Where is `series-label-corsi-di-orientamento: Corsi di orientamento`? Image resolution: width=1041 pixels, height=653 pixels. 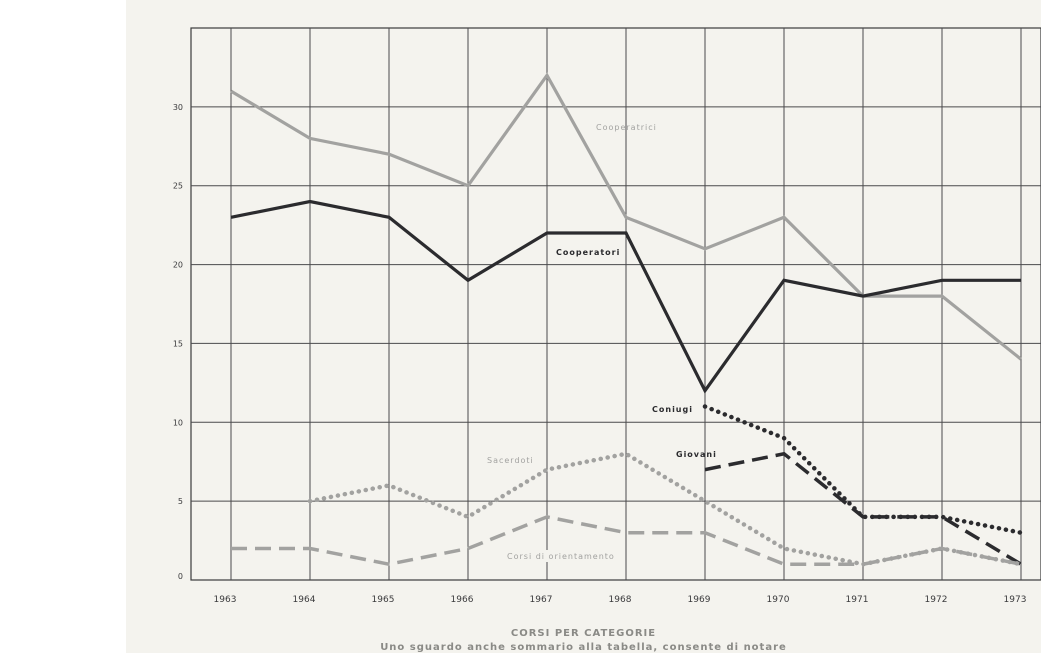
series-label-corsi-di-orientamento: Corsi di orientamento is located at coordinates (561, 556).